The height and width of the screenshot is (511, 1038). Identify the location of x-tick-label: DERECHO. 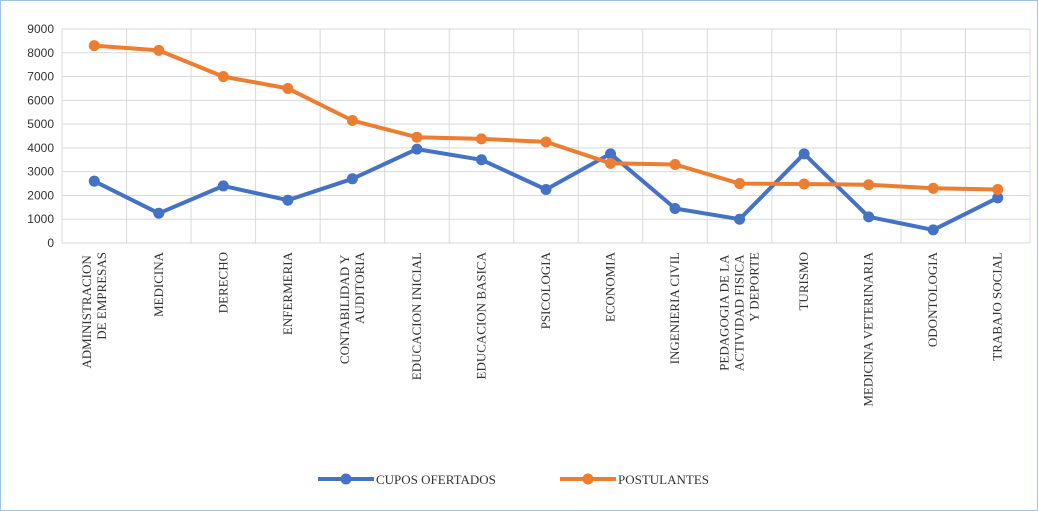
(222, 282).